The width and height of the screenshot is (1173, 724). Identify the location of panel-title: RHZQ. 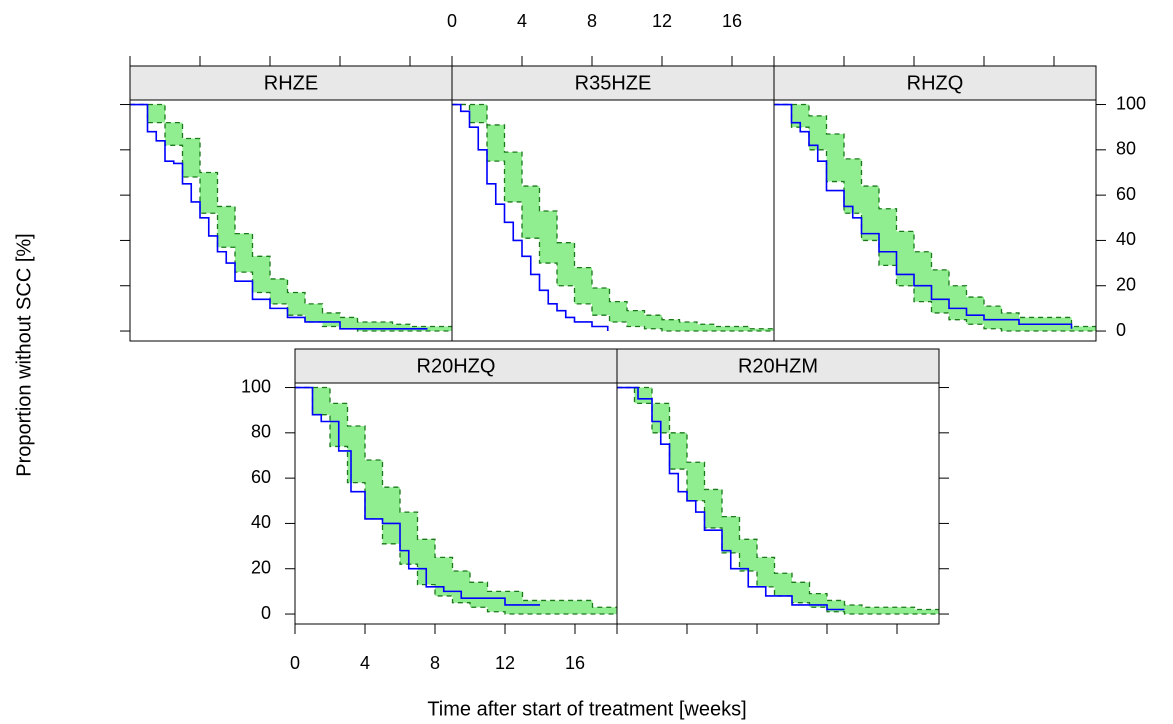
(935, 83).